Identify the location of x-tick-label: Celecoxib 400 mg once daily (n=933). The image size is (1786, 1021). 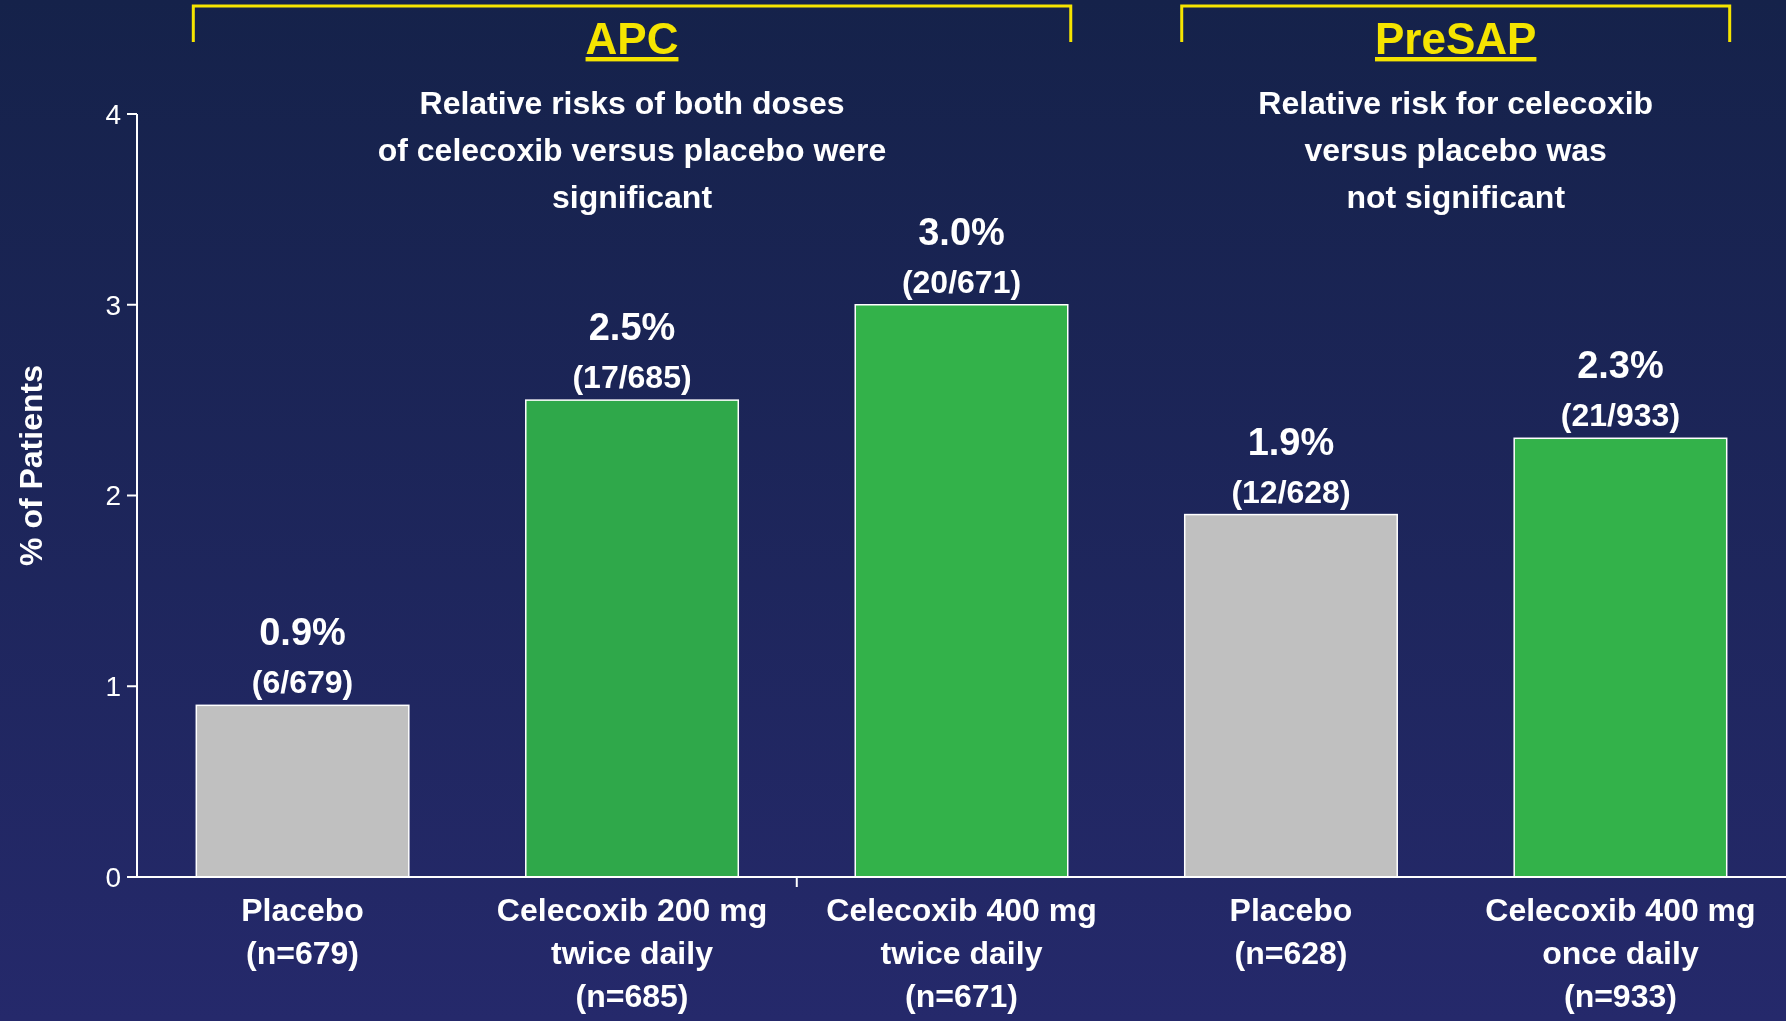
(1620, 953).